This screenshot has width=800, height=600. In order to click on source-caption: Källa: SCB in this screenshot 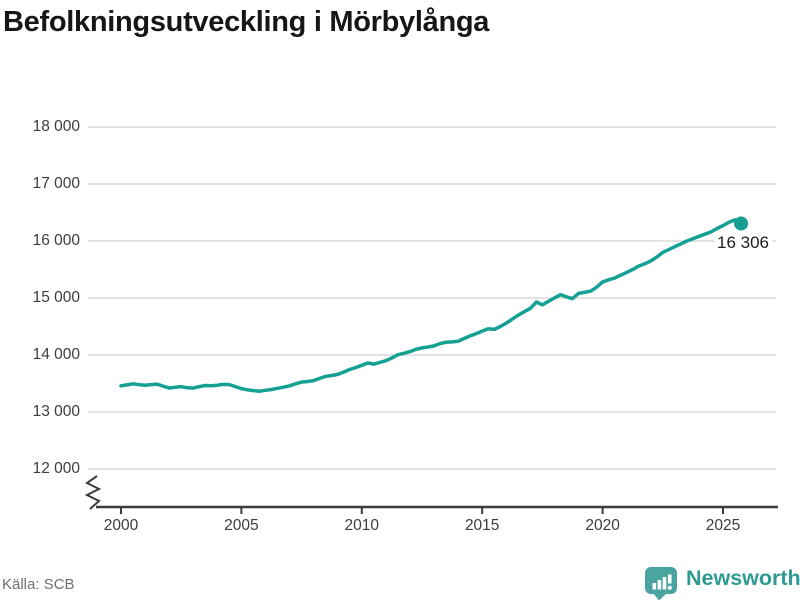, I will do `click(38, 584)`.